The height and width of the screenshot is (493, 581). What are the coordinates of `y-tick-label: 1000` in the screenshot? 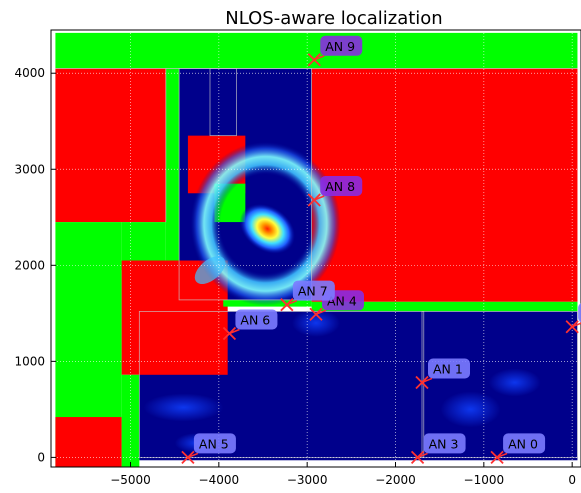 It's located at (29, 361).